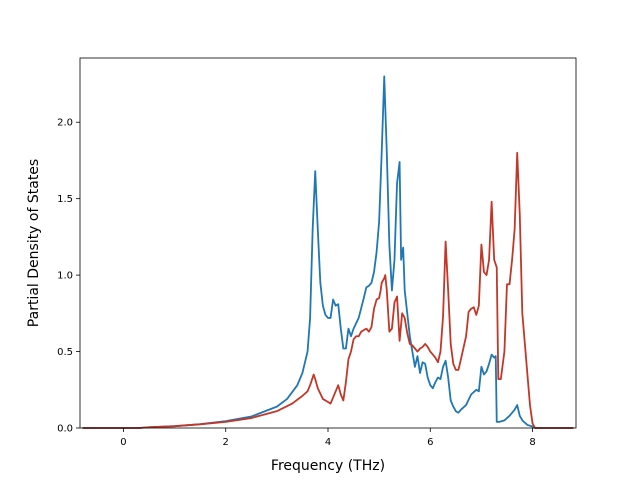 Image resolution: width=640 pixels, height=480 pixels. Describe the element at coordinates (226, 442) in the screenshot. I see `x-tick-label: 2` at that location.